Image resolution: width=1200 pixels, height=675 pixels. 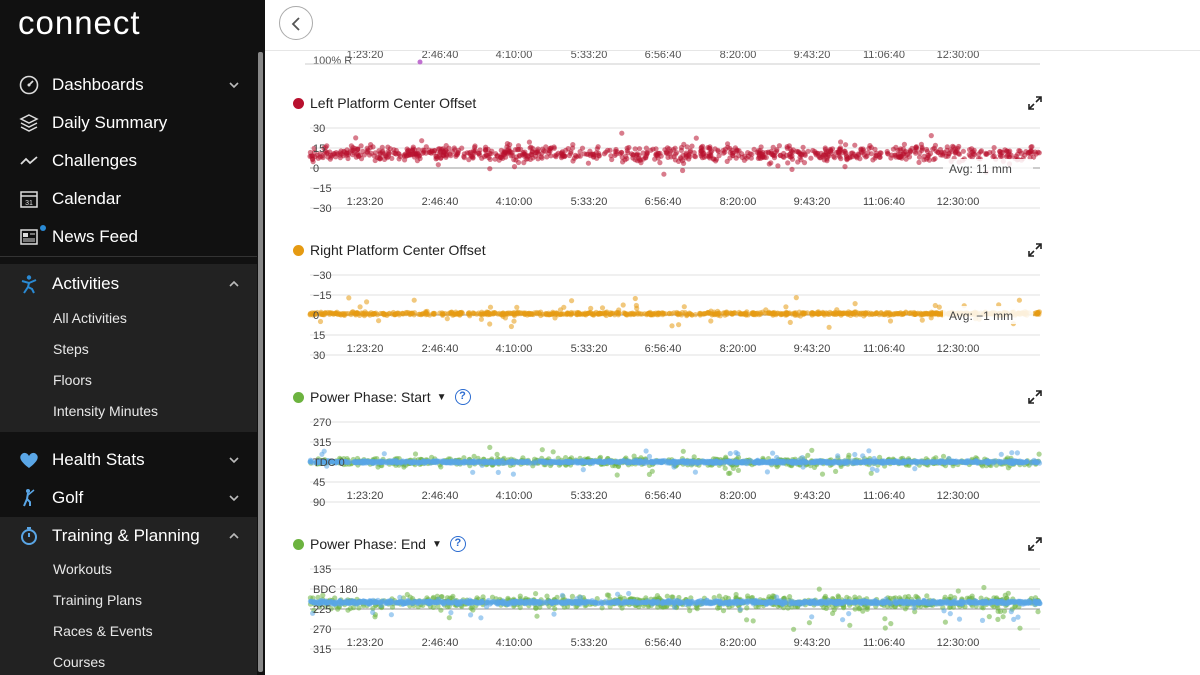 What do you see at coordinates (79, 662) in the screenshot?
I see `sidebar-subitem-courses: Courses` at bounding box center [79, 662].